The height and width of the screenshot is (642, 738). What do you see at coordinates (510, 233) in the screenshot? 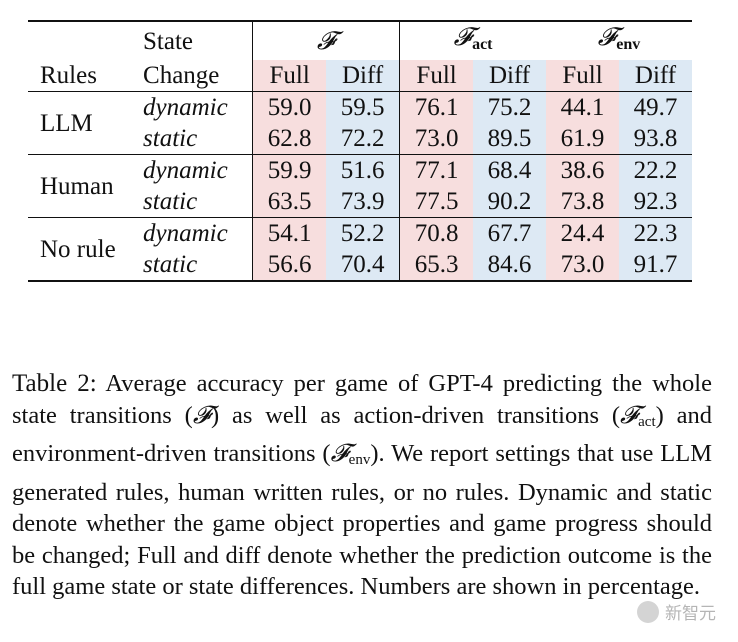
I see `value-cell: 67.7` at bounding box center [510, 233].